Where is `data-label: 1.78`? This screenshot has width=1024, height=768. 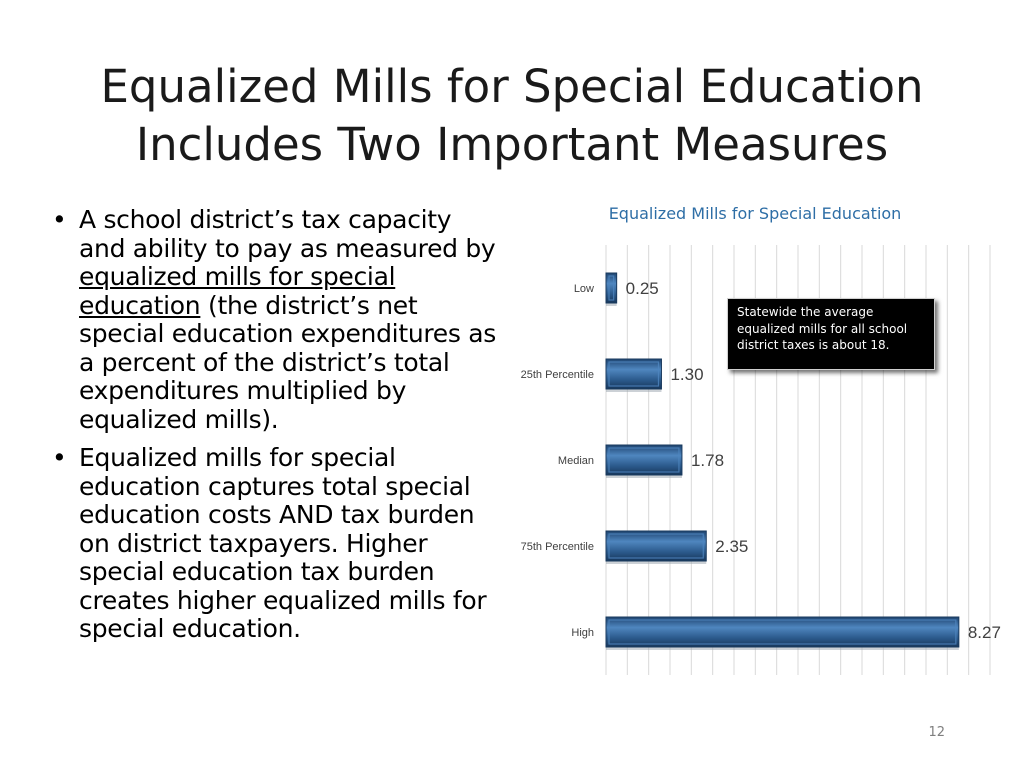 data-label: 1.78 is located at coordinates (707, 460).